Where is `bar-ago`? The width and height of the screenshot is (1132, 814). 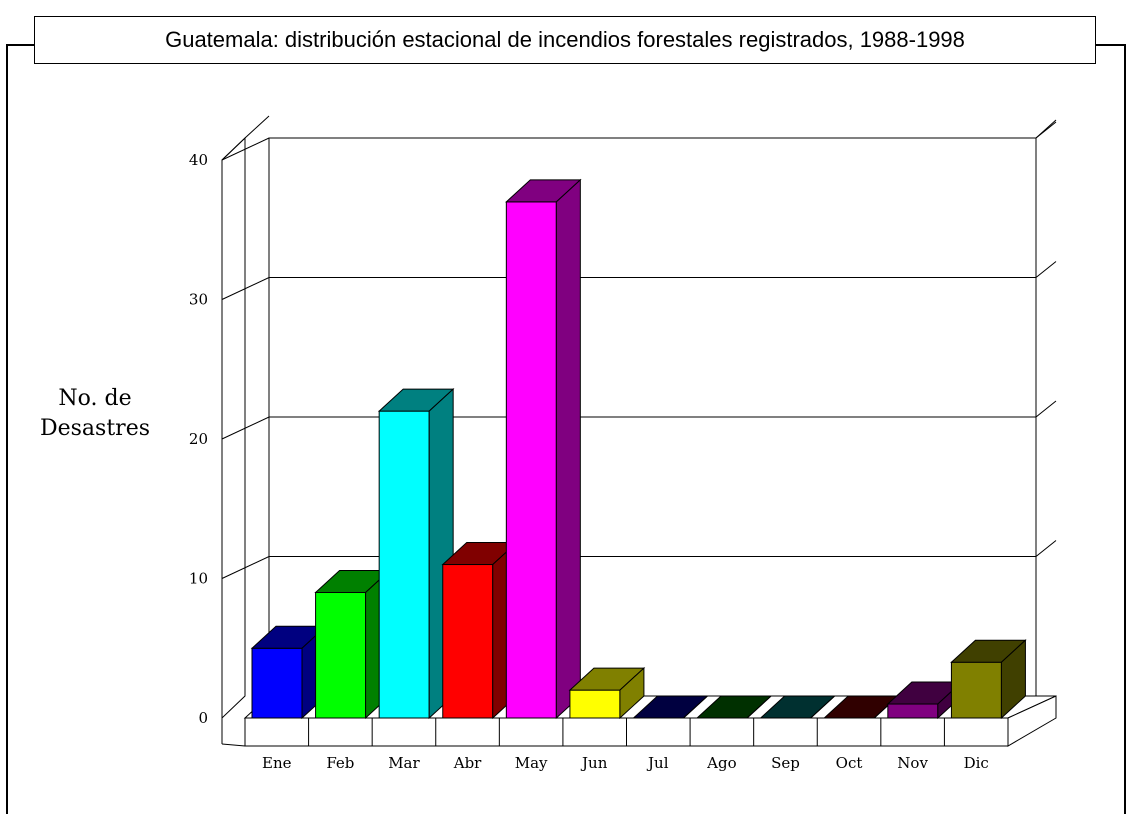 bar-ago is located at coordinates (734, 707).